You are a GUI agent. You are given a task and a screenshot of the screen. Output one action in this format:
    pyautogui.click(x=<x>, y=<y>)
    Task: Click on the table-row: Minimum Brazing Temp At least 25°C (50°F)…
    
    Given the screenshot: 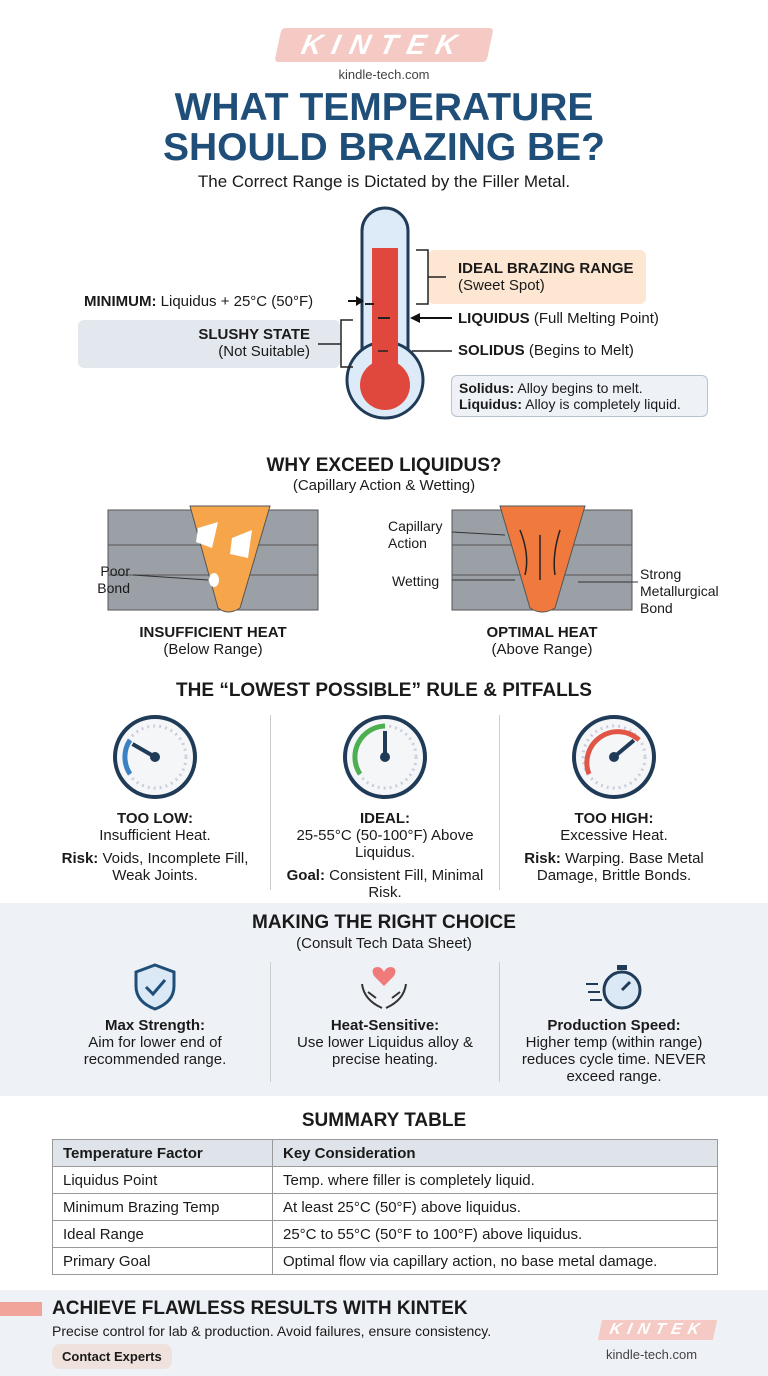 What is the action you would take?
    pyautogui.click(x=385, y=1207)
    